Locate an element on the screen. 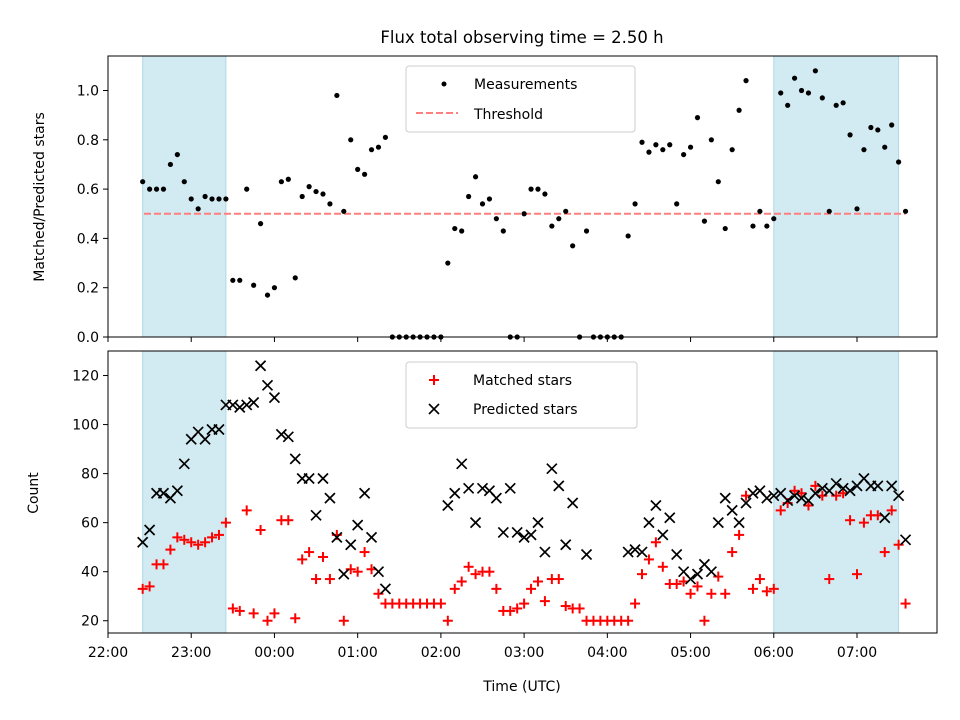  x-axis-label: Time (UTC) is located at coordinates (521, 687).